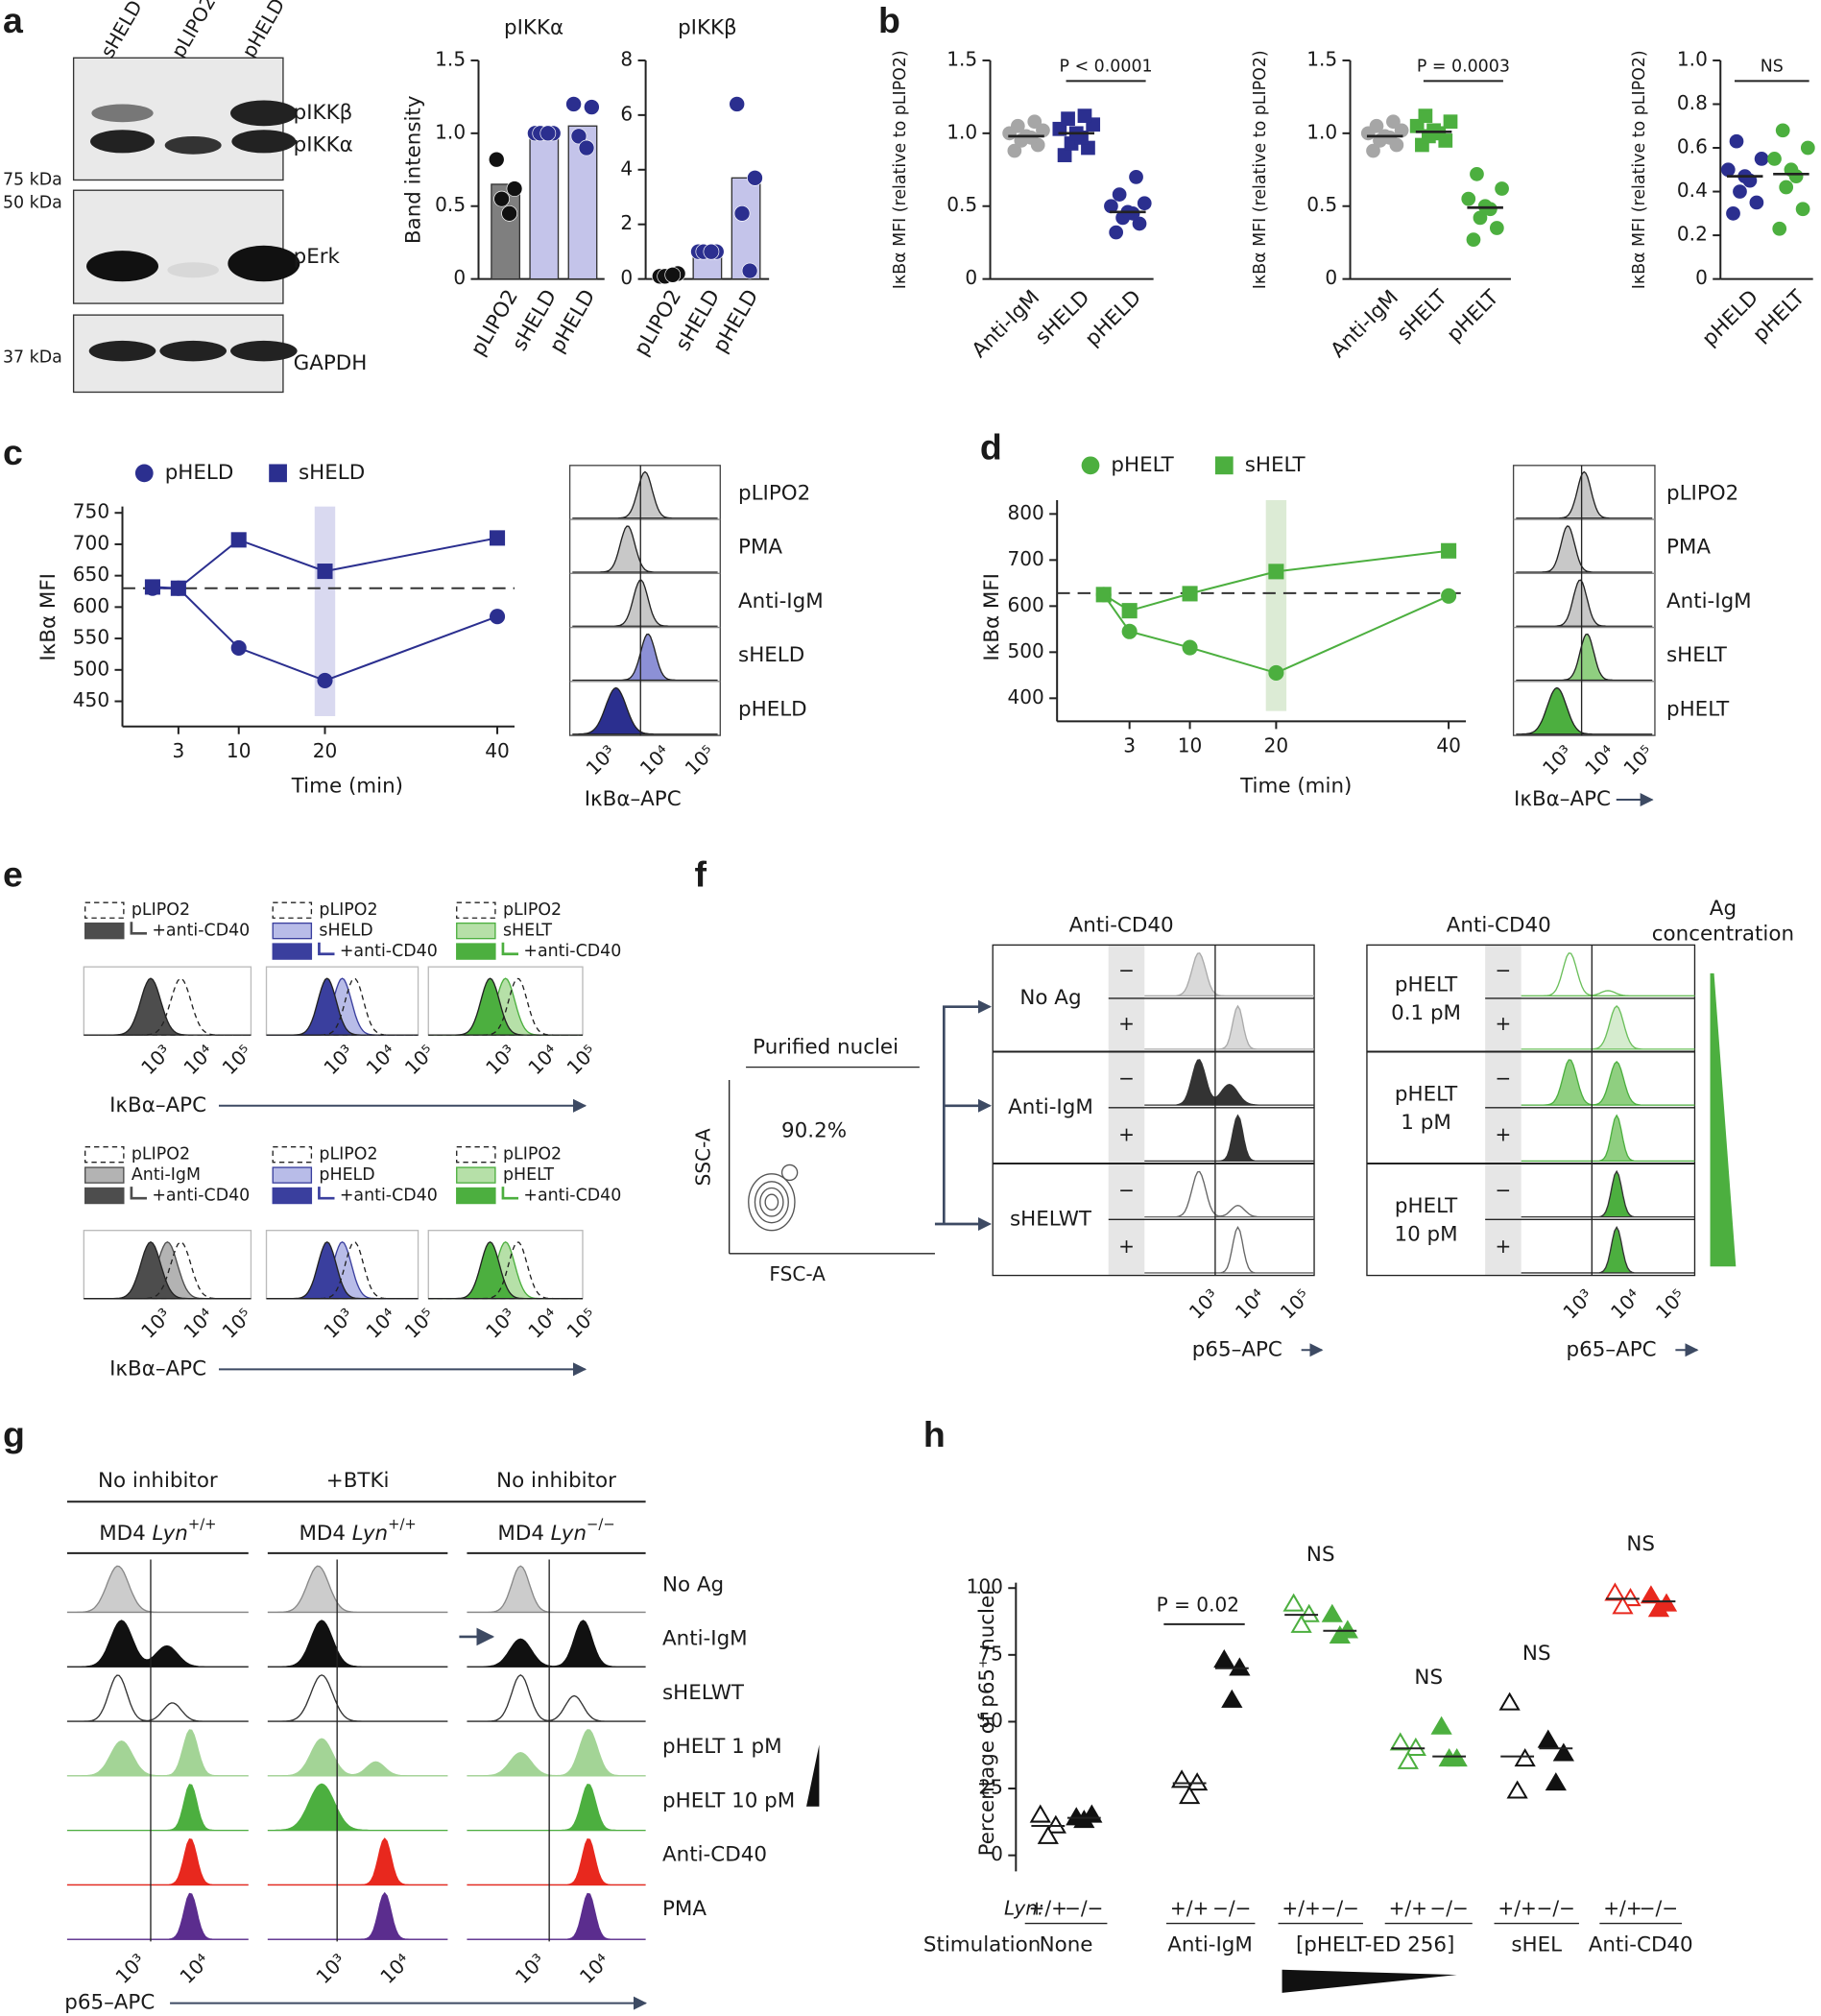 This screenshot has width=1821, height=2016. What do you see at coordinates (1260, 169) in the screenshot?
I see `y-axis-label: IκBα MFI (relative to pLIPO2)` at bounding box center [1260, 169].